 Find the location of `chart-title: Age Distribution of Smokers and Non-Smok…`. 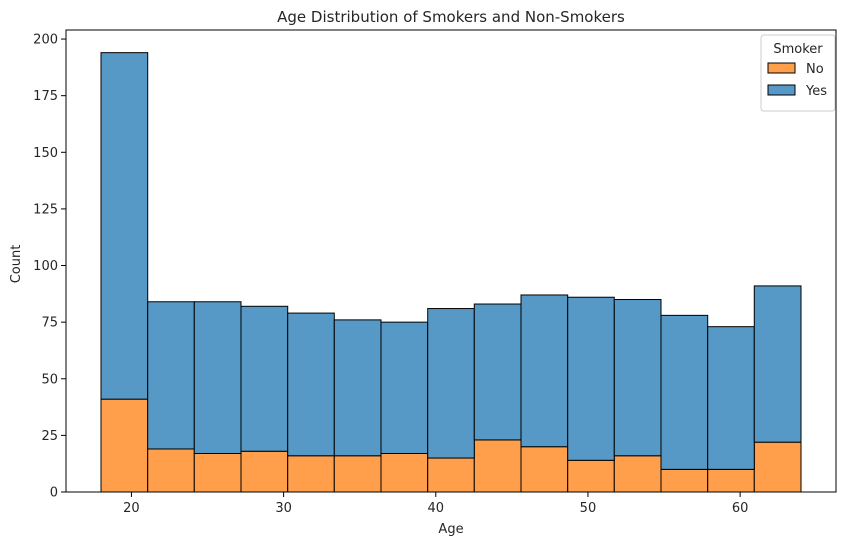

chart-title: Age Distribution of Smokers and Non-Smok… is located at coordinates (451, 17).